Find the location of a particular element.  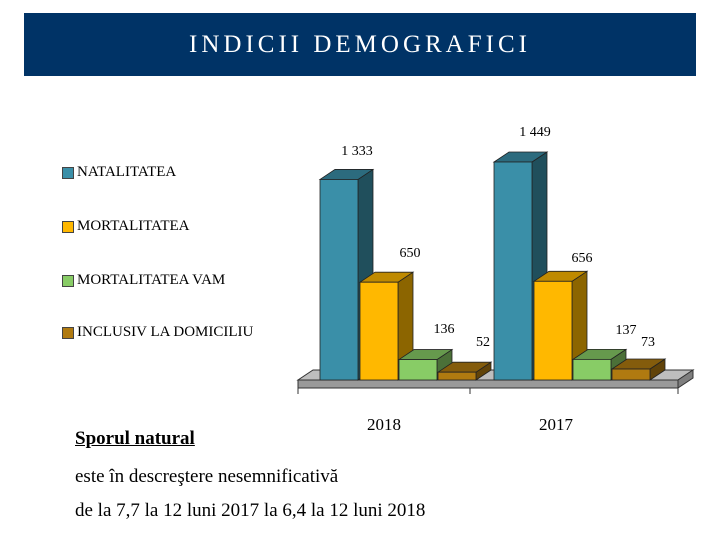

legend-label: MORTALITATEA VAM is located at coordinates (151, 280).